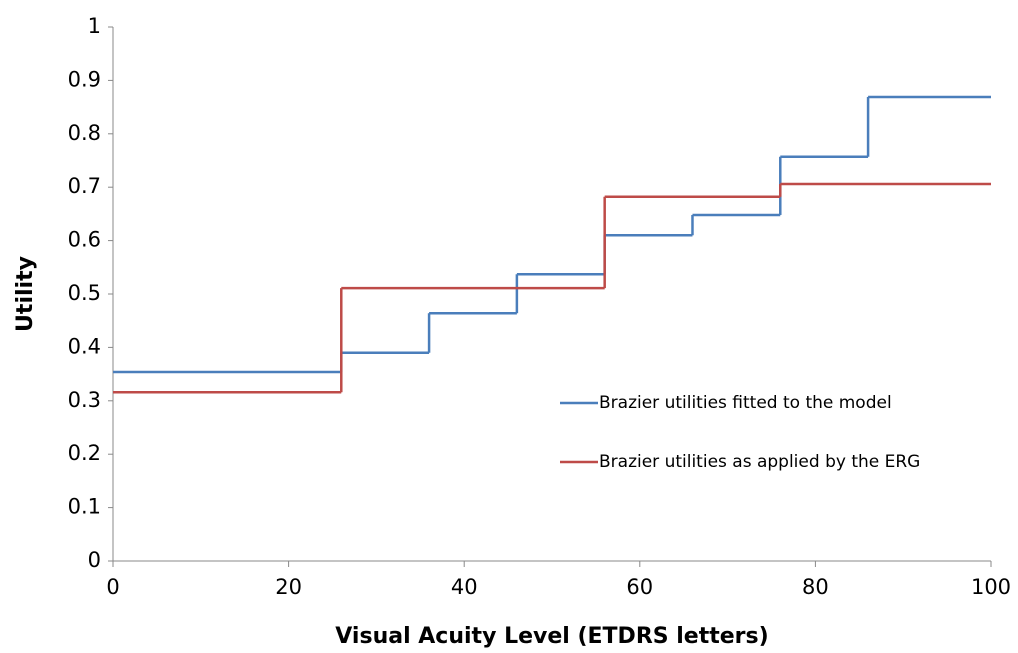 The width and height of the screenshot is (1018, 653). I want to click on x-tick-label: 0, so click(112, 587).